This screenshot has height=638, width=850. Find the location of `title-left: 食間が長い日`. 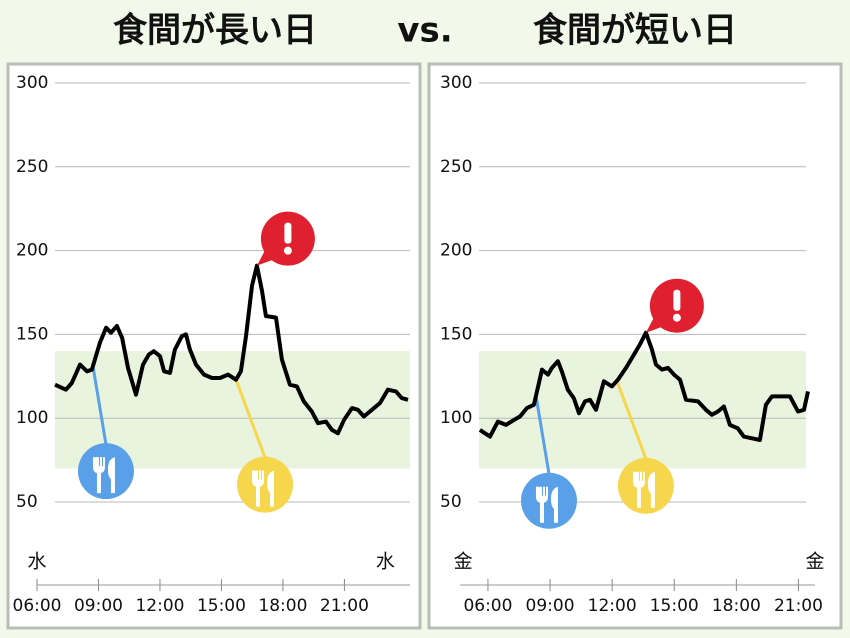

title-left: 食間が長い日 is located at coordinates (215, 31).